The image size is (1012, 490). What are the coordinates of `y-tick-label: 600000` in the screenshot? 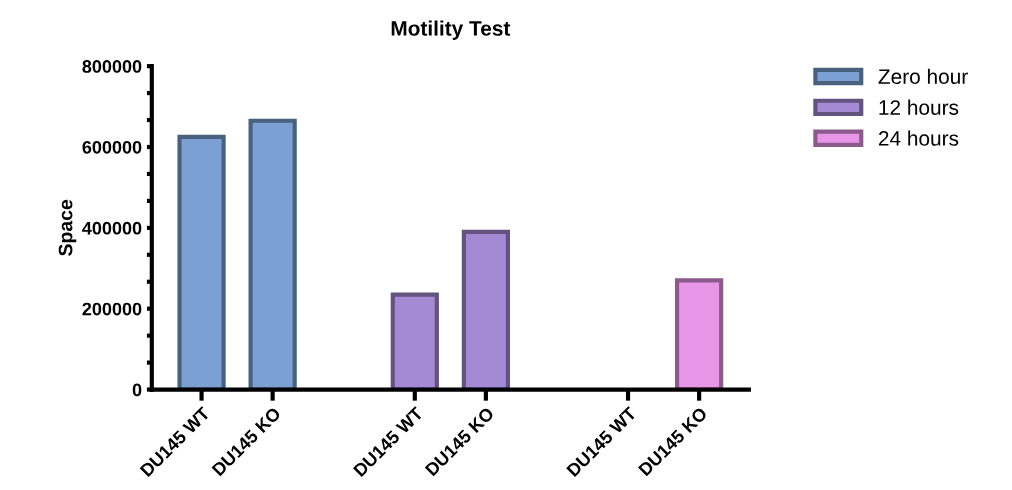 It's located at (112, 147).